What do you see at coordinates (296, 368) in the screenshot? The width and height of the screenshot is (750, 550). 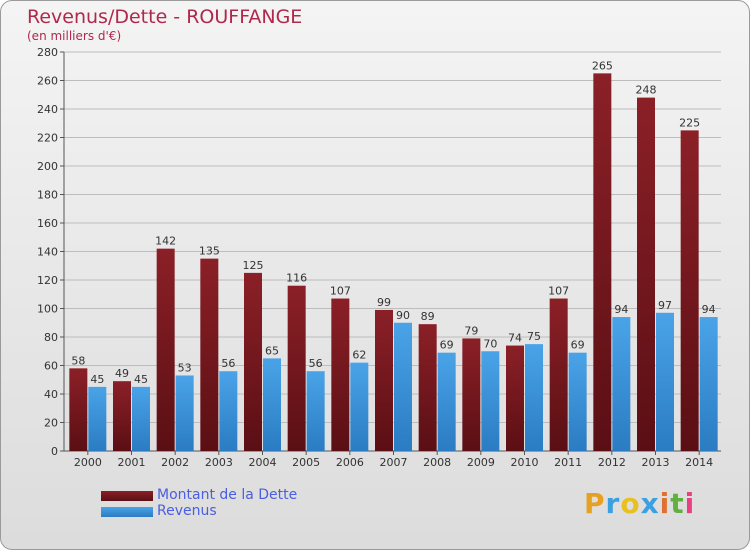 I see `bar-dette-2005` at bounding box center [296, 368].